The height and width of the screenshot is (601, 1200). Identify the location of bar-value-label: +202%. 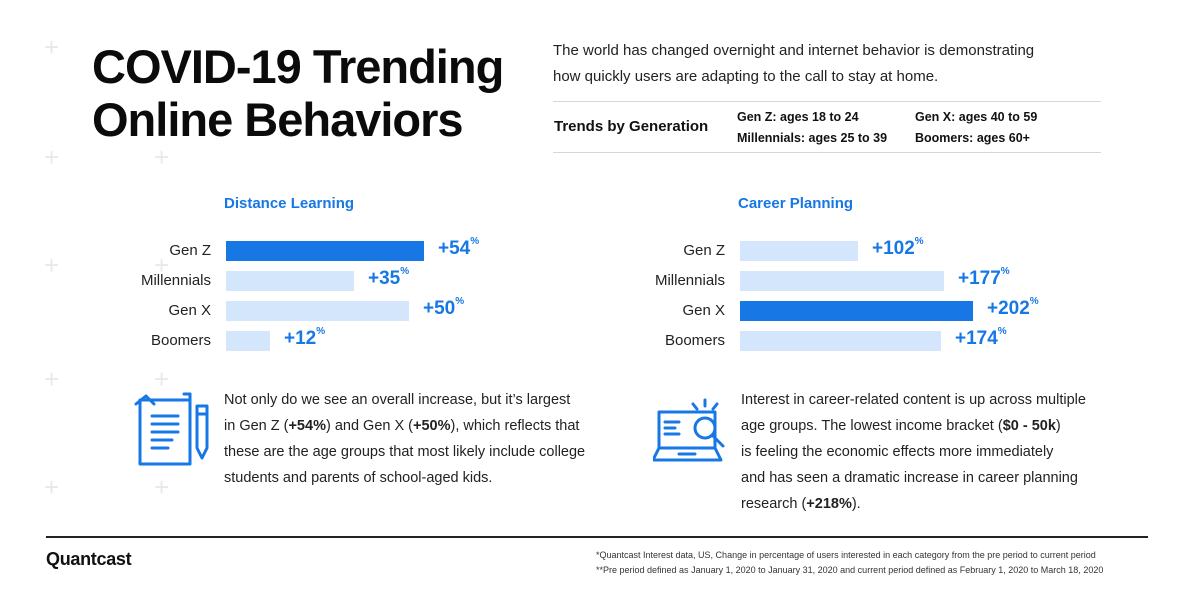
(1013, 308).